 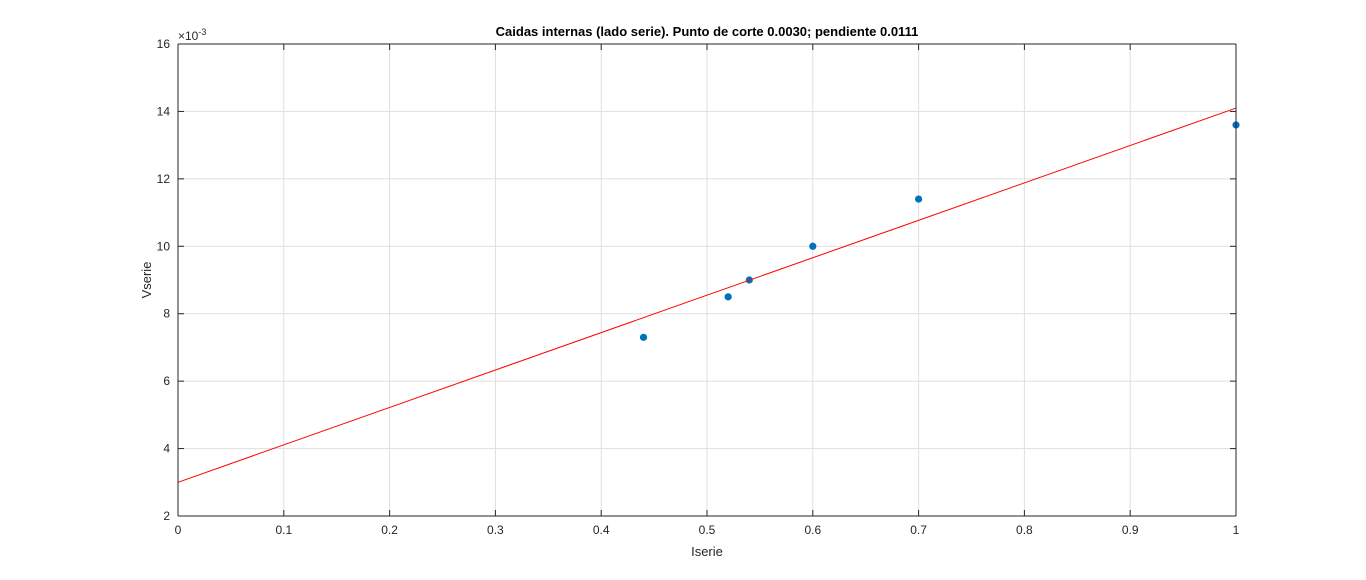 What do you see at coordinates (164, 246) in the screenshot?
I see `y-tick-label: 10` at bounding box center [164, 246].